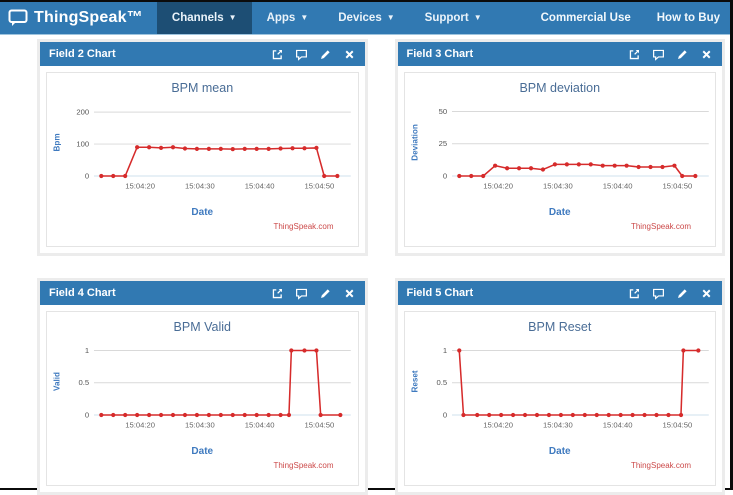 This screenshot has height=495, width=733. I want to click on nav-item-apps: Apps ▼, so click(288, 18).